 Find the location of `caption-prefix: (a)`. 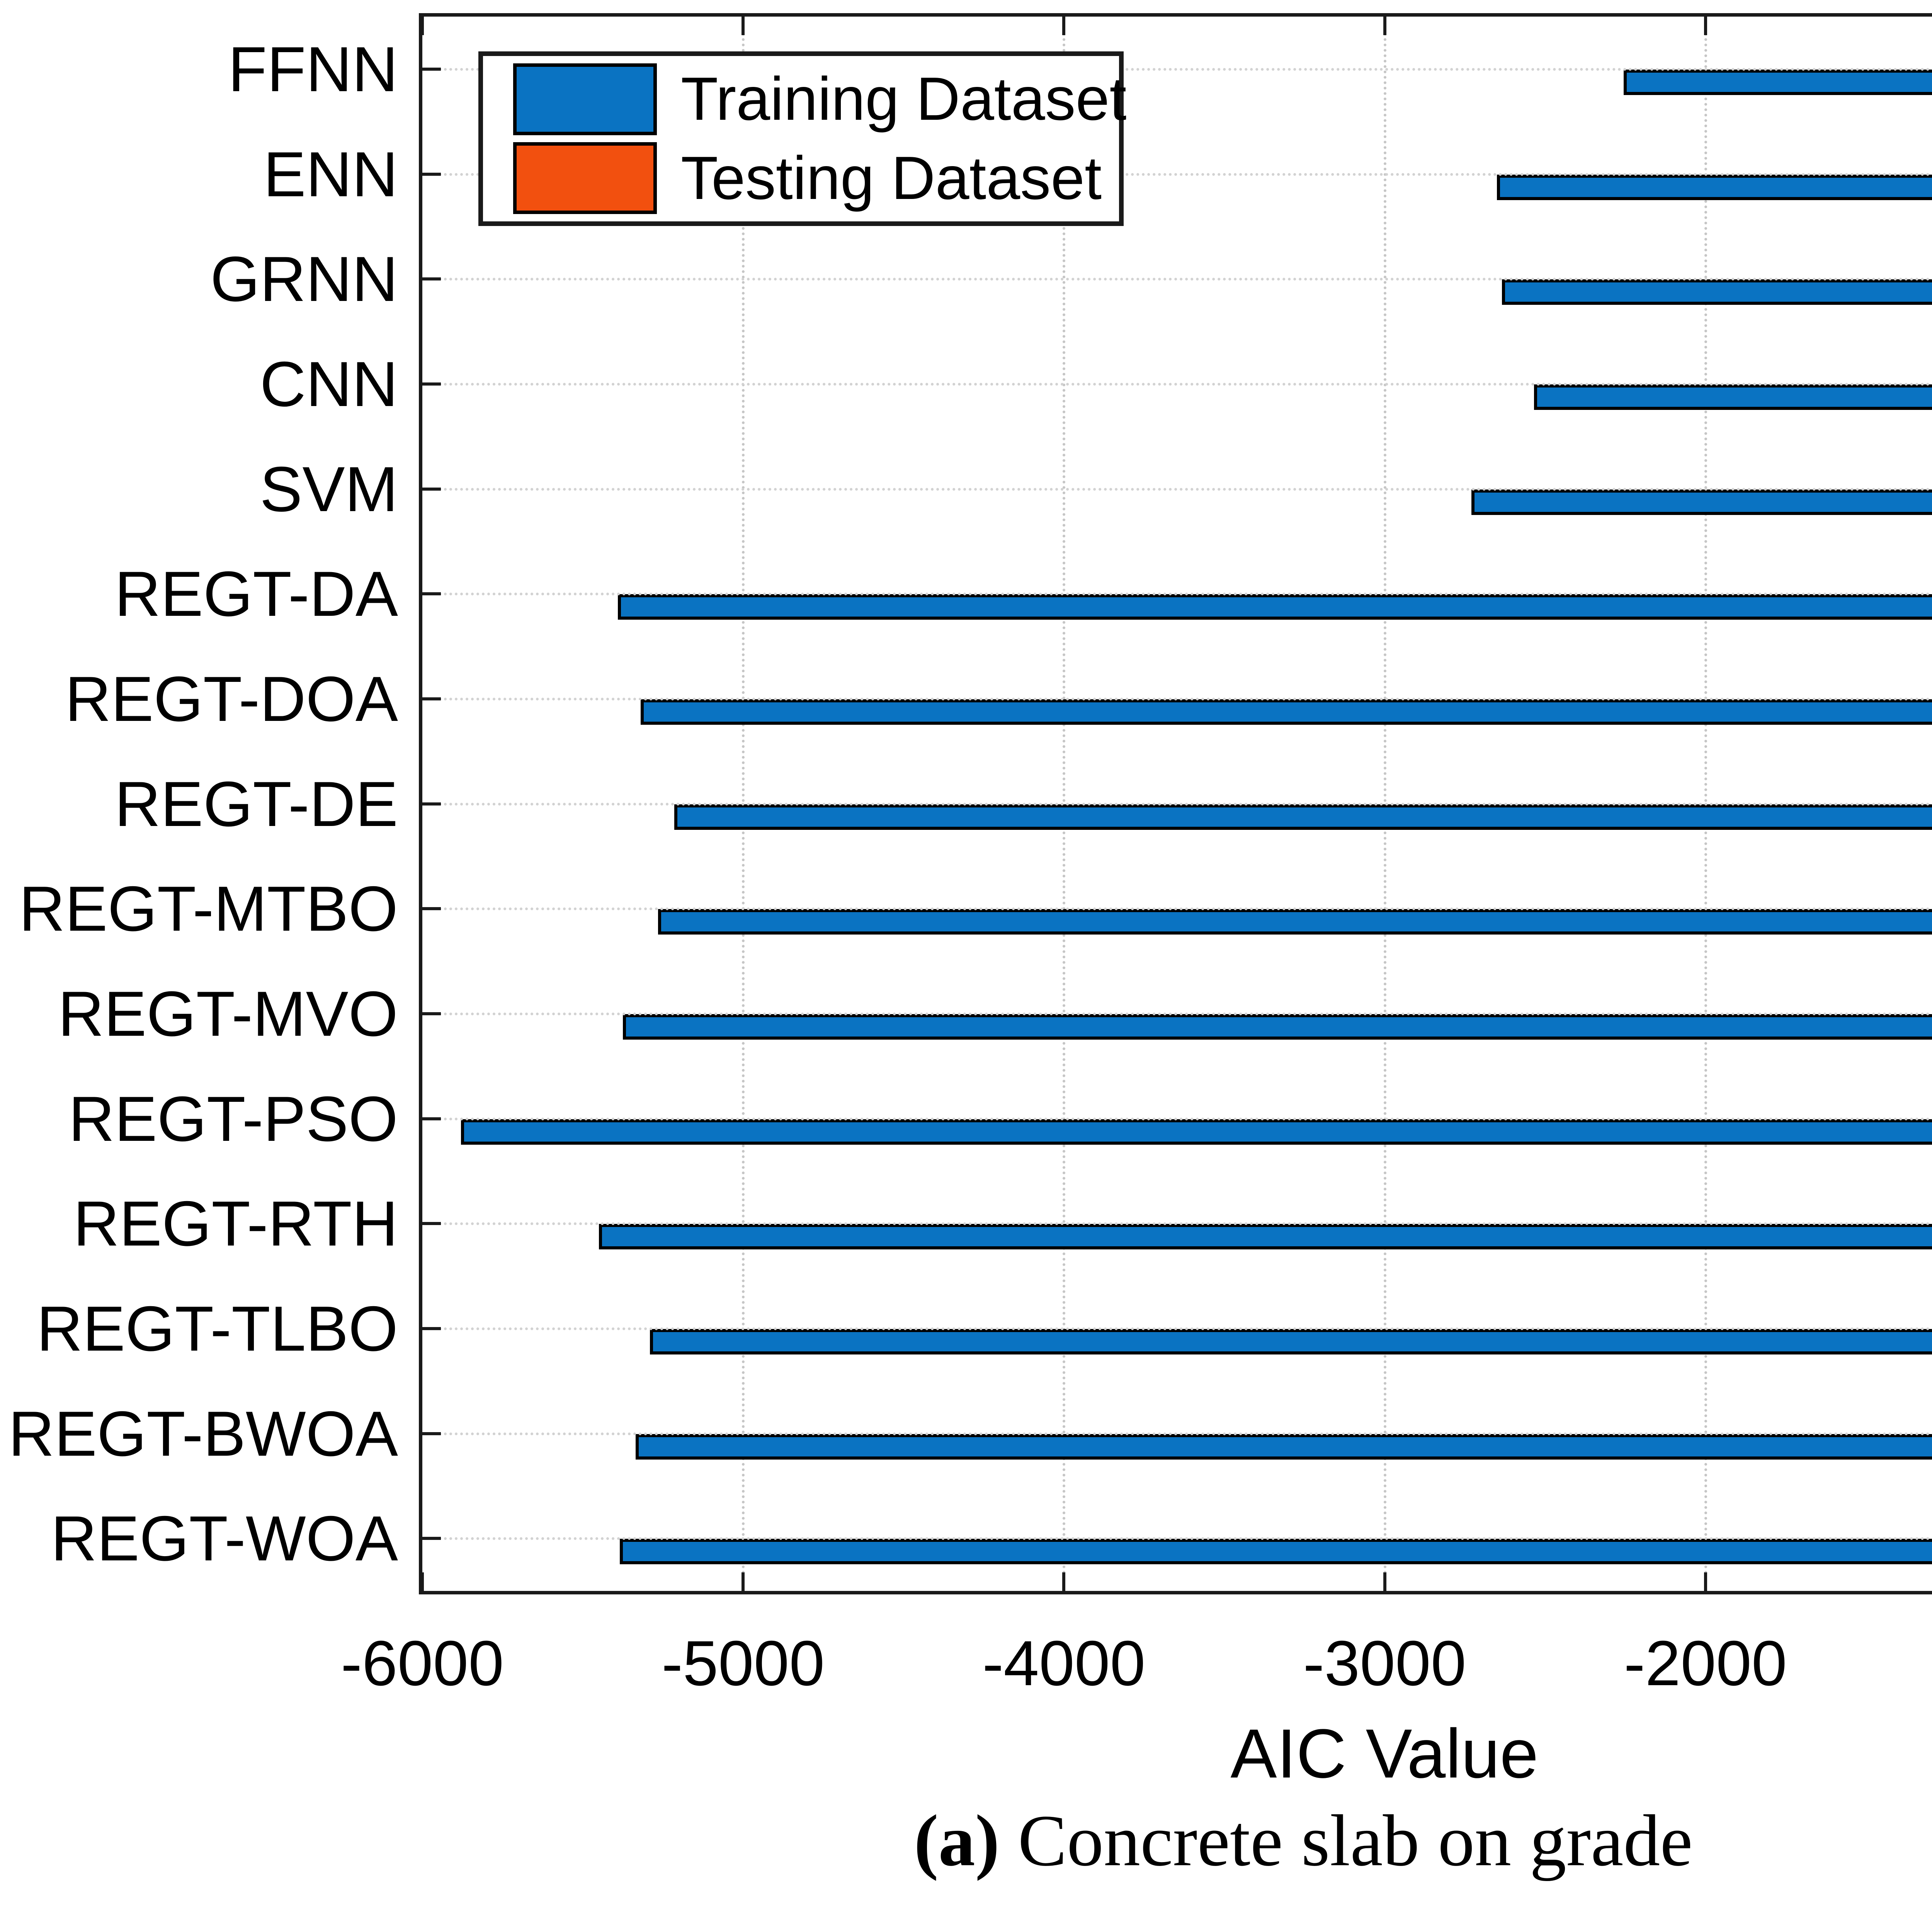

caption-prefix: (a) is located at coordinates (957, 1840).